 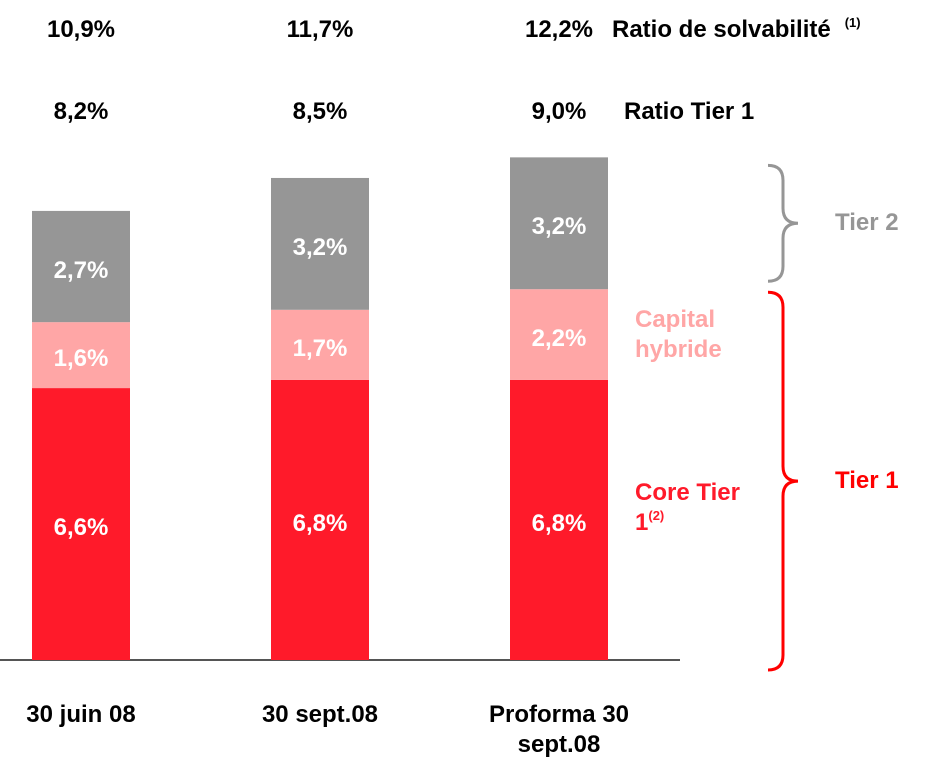 I want to click on x-tick-label: 30 sept.08, so click(x=320, y=714).